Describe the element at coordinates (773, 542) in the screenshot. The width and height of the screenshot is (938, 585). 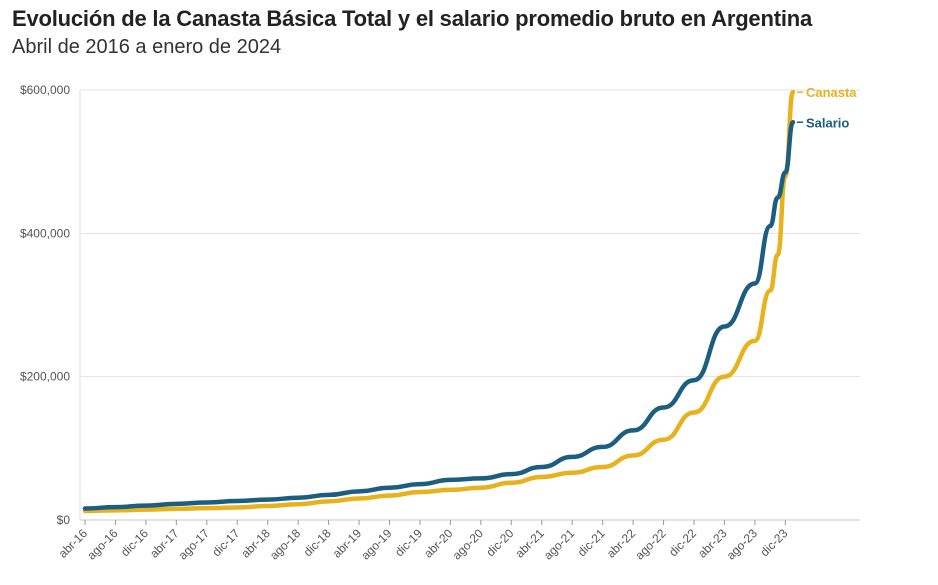
I see `x-tick-label: dic-23` at that location.